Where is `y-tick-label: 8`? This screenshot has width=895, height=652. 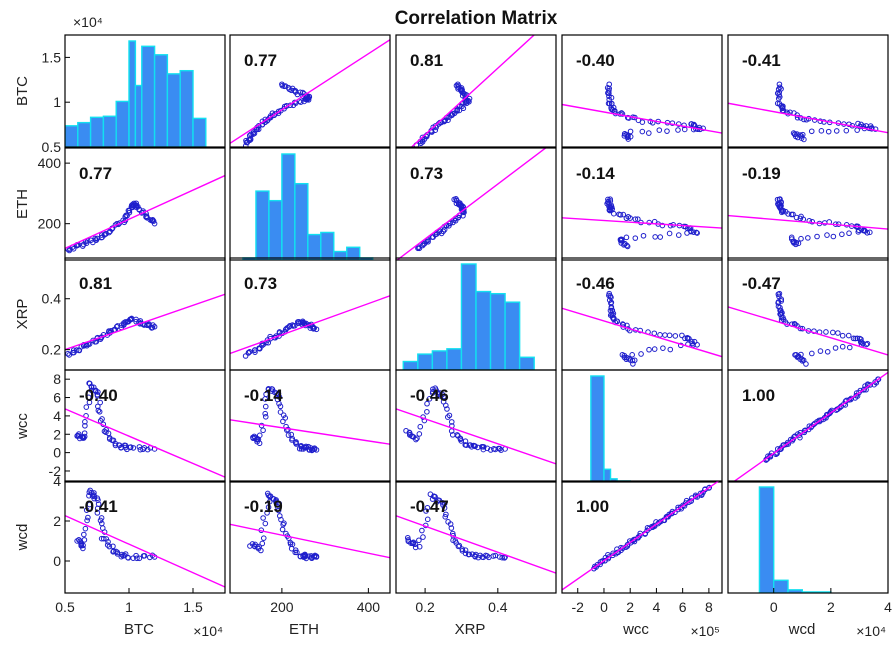 y-tick-label: 8 is located at coordinates (57, 379).